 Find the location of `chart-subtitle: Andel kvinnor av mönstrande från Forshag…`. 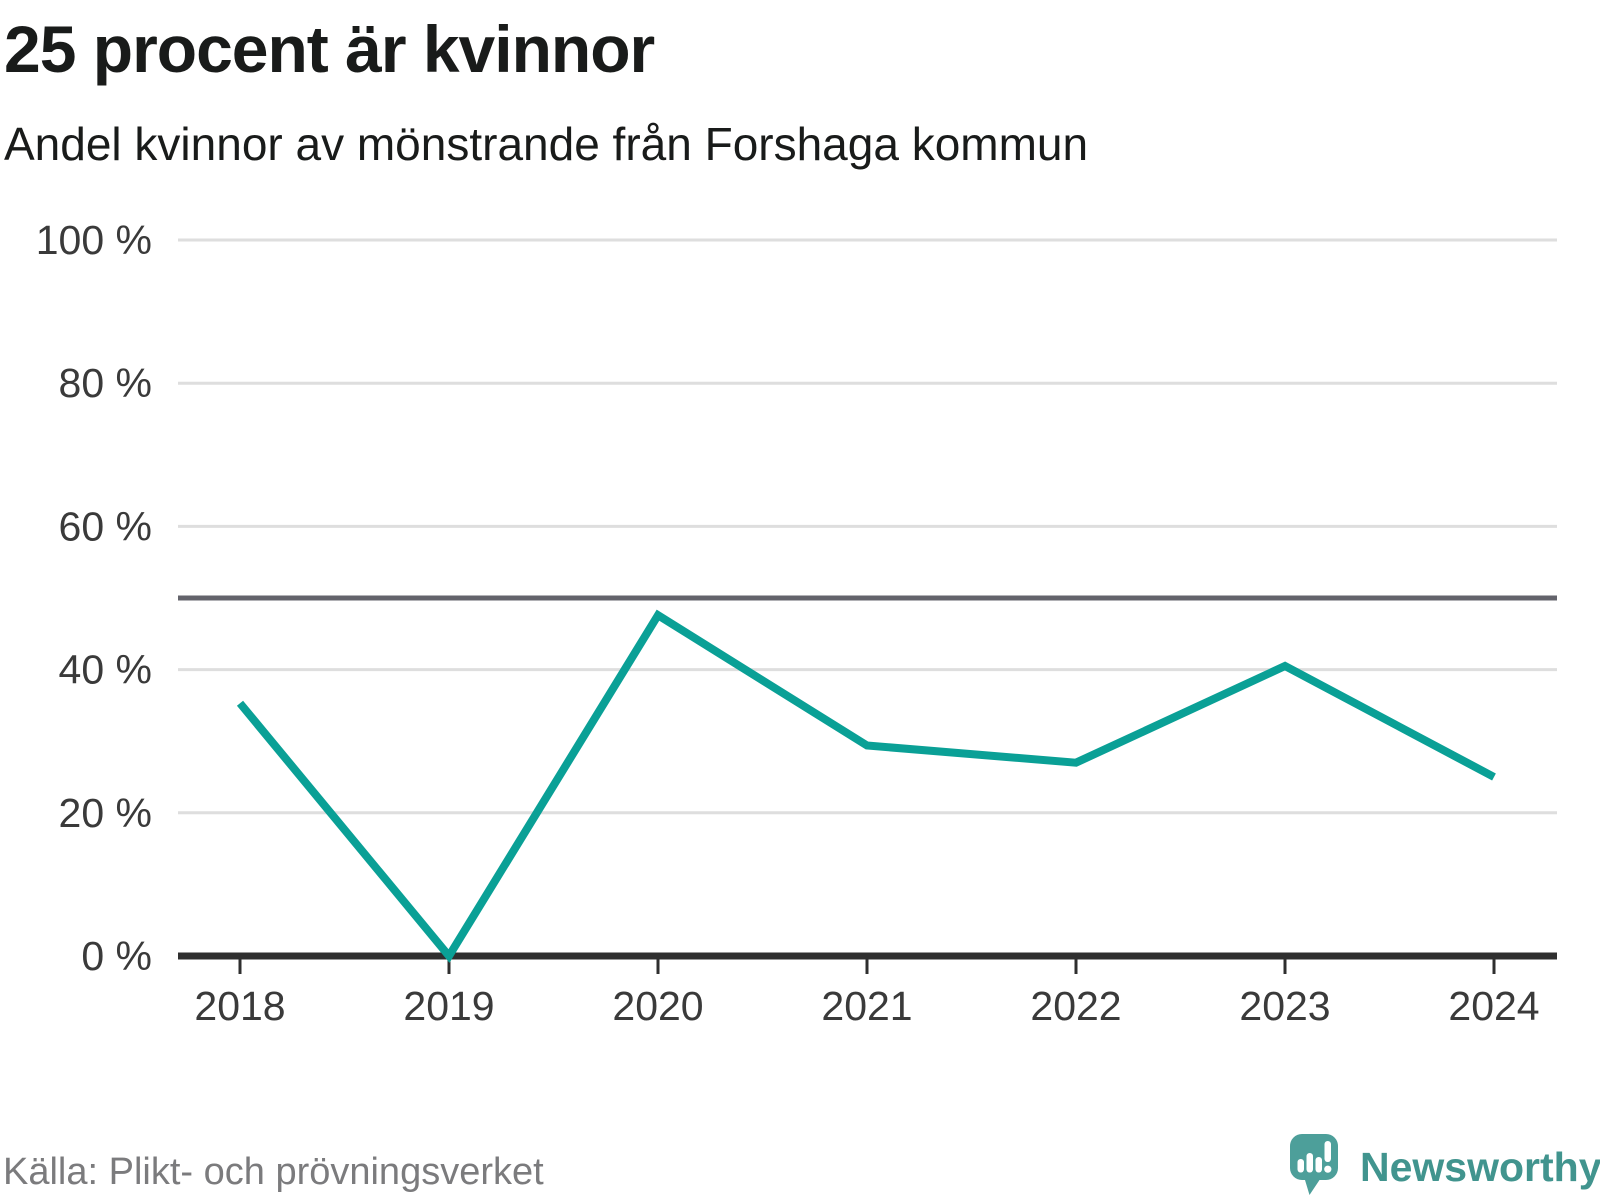

chart-subtitle: Andel kvinnor av mönstrande från Forshag… is located at coordinates (546, 144).